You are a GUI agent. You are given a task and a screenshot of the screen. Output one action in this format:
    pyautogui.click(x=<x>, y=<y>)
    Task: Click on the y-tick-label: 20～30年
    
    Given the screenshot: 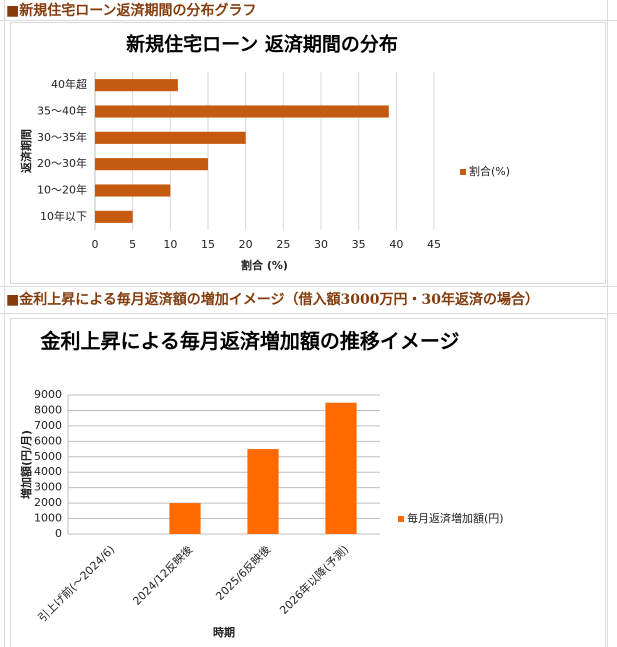 What is the action you would take?
    pyautogui.click(x=62, y=163)
    